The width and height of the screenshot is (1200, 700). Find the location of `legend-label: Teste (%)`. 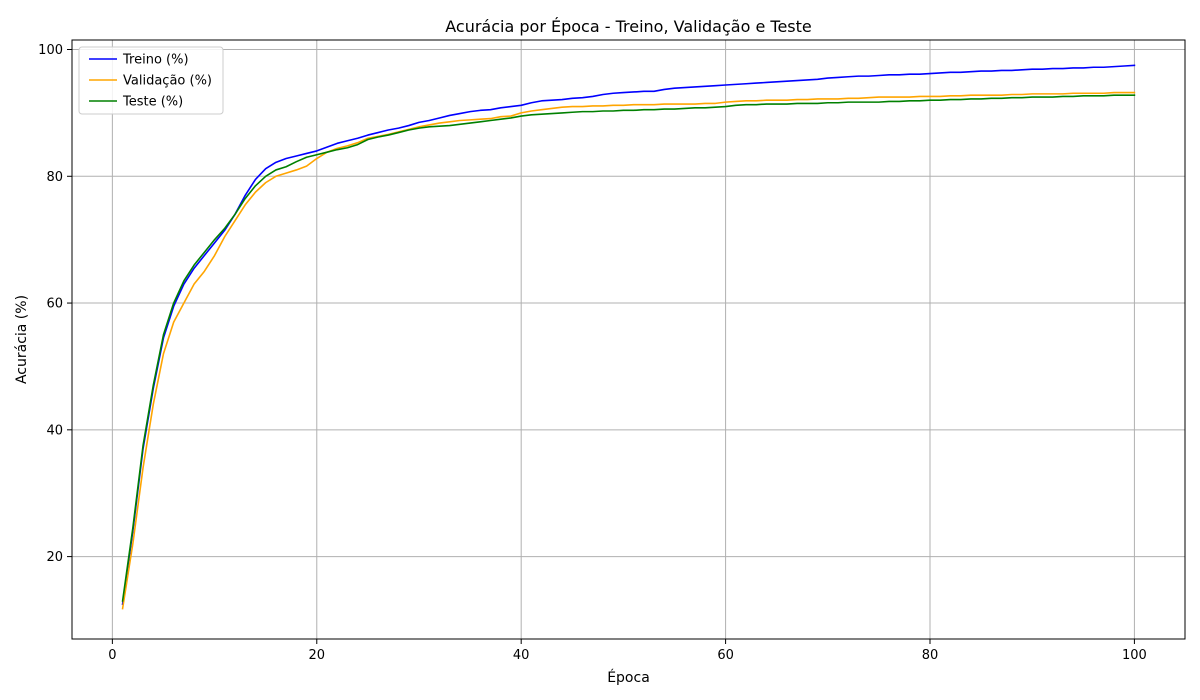

legend-label: Teste (%) is located at coordinates (152, 102).